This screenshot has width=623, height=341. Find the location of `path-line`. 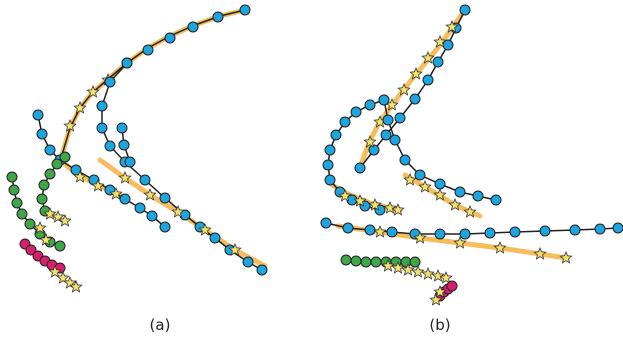

path-line is located at coordinates (412, 89).